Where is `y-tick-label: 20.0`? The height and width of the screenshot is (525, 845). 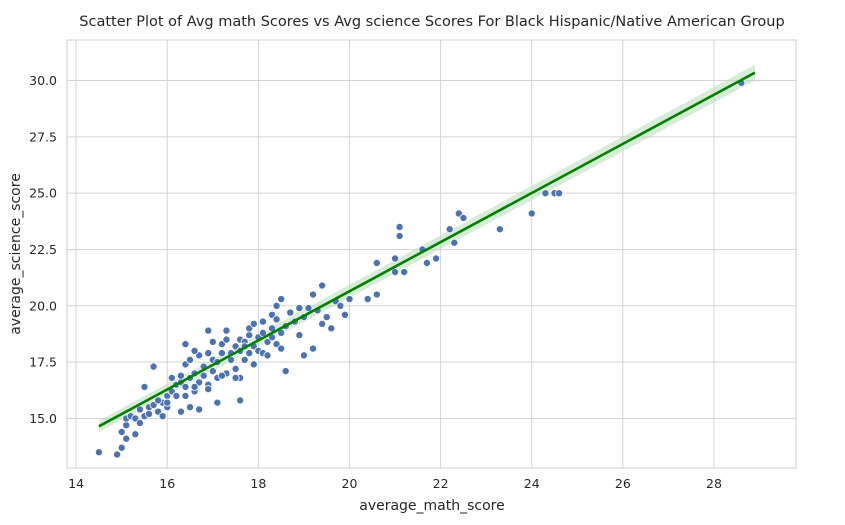 y-tick-label: 20.0 is located at coordinates (43, 305).